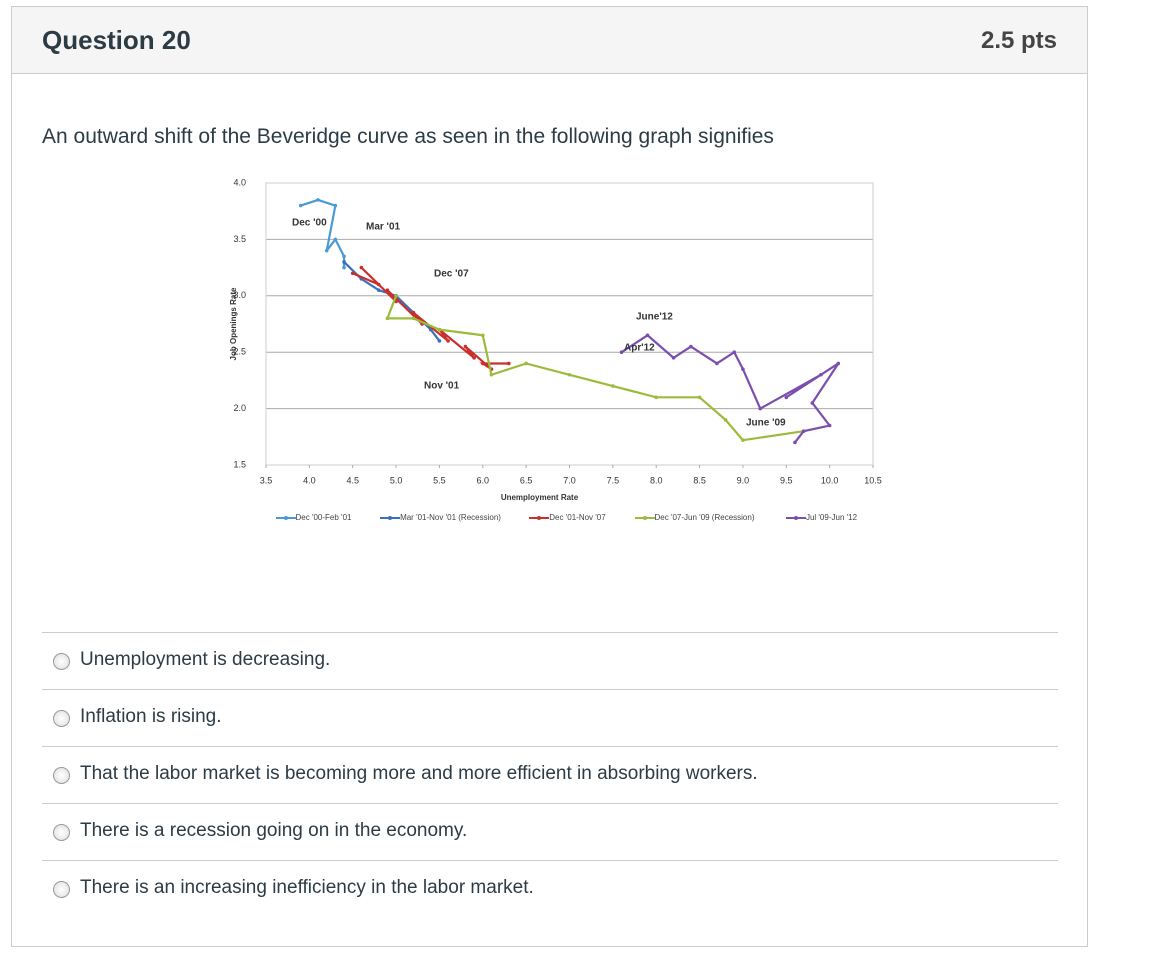 This screenshot has height=979, width=1152. I want to click on annotation: Apr'12, so click(639, 348).